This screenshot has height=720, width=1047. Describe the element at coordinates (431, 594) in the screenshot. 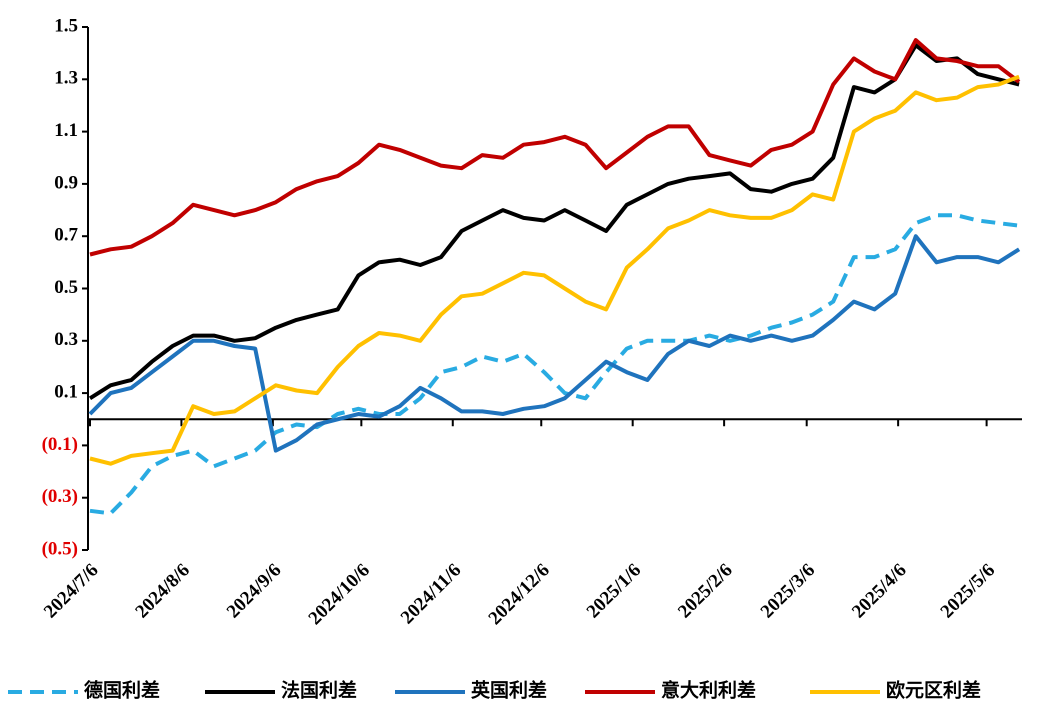

I see `x-tick-label: 2024/11/6` at that location.